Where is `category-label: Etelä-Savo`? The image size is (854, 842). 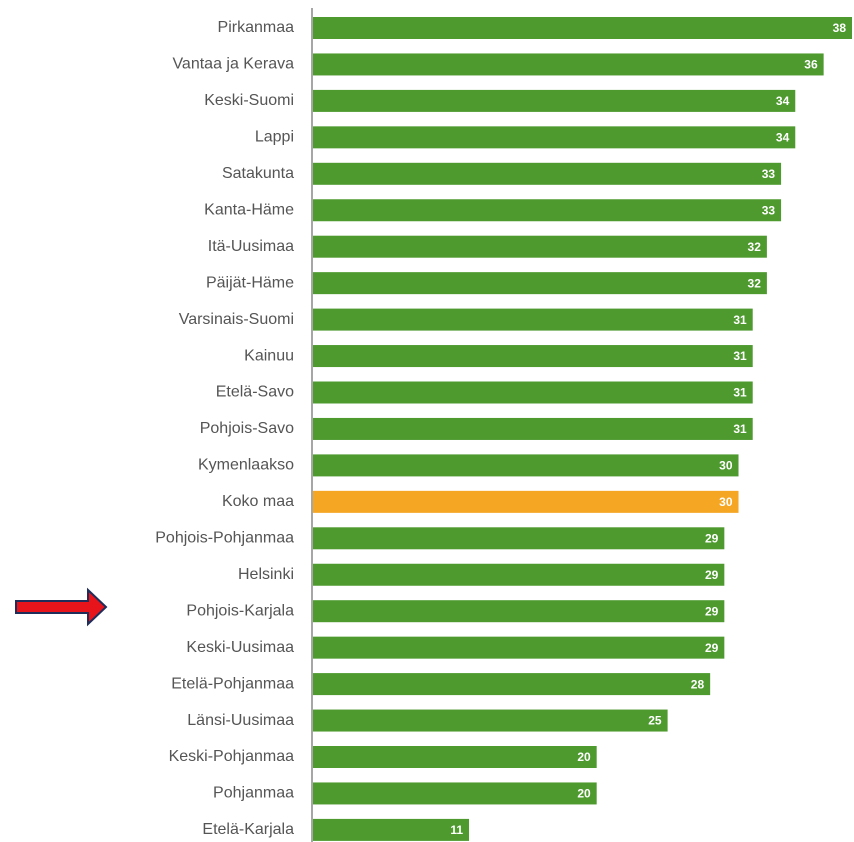
category-label: Etelä-Savo is located at coordinates (255, 392).